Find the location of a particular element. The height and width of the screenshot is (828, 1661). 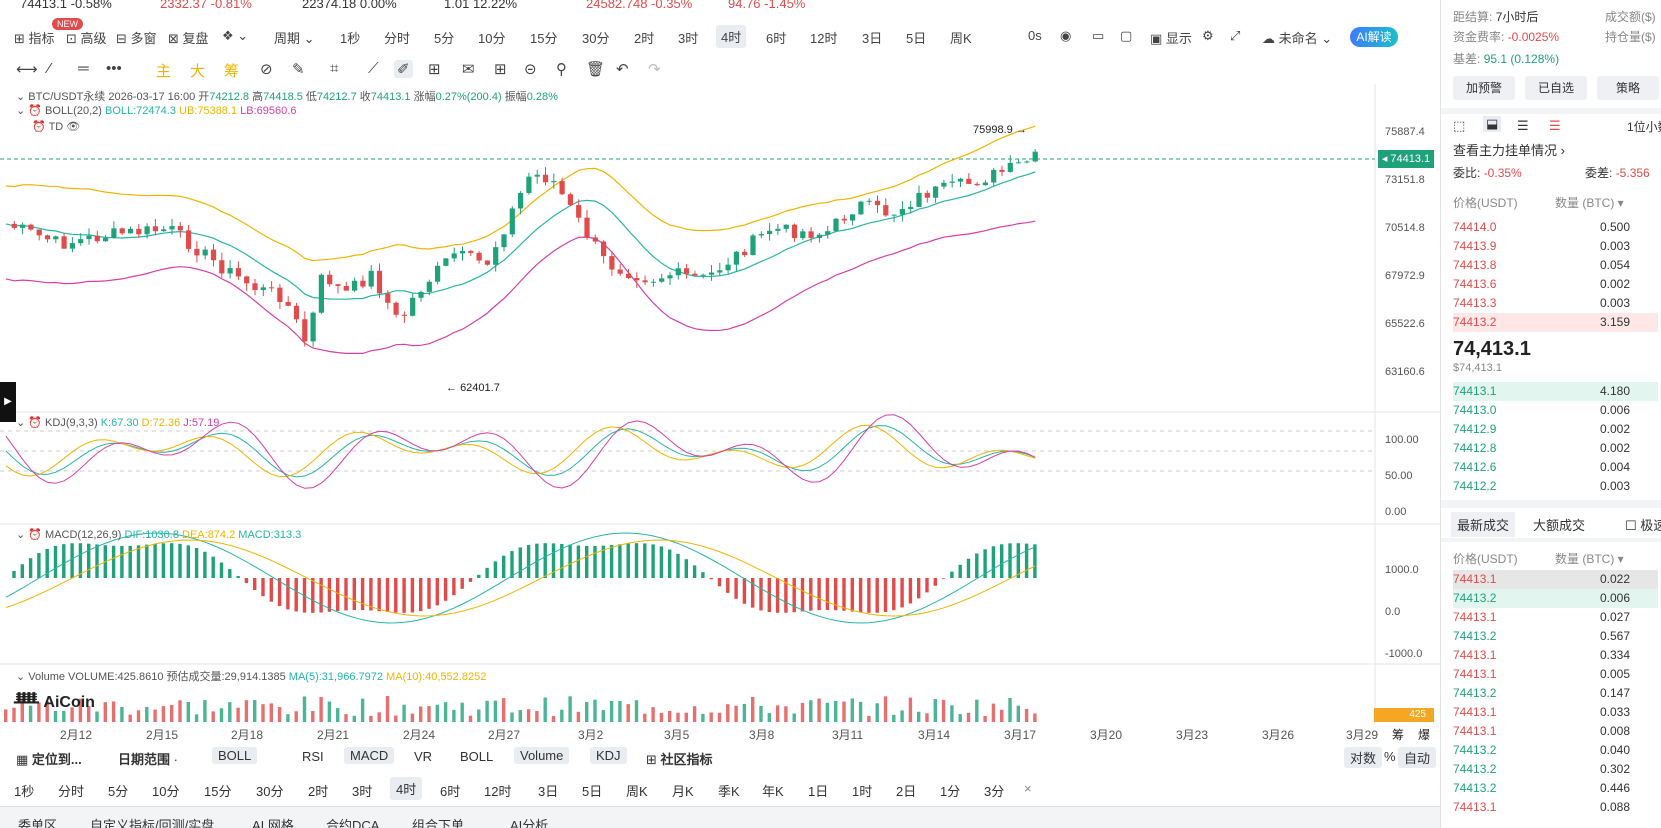

ask-row: 74413.9 0.003 is located at coordinates (1555, 246).